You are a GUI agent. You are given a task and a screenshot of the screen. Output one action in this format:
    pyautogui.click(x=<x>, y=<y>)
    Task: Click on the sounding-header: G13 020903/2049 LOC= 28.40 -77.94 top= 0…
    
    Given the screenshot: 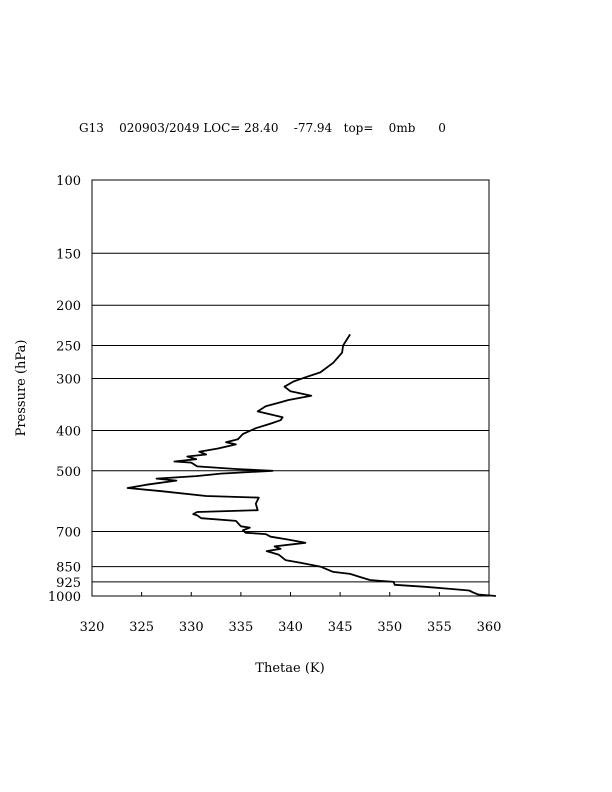 What is the action you would take?
    pyautogui.click(x=262, y=128)
    